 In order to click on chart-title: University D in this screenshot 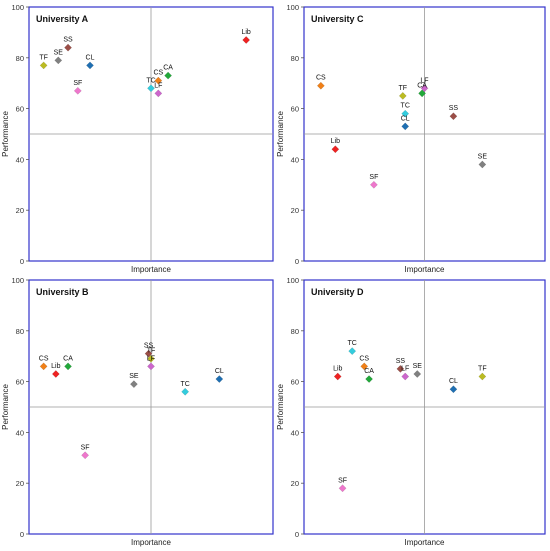, I will do `click(337, 292)`.